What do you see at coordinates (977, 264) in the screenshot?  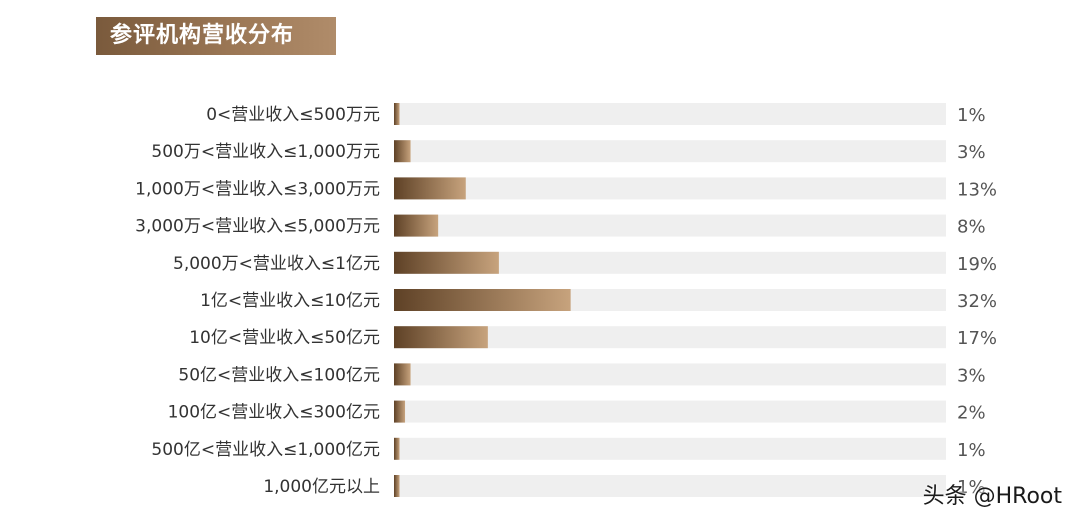 I see `value-label: 19%` at bounding box center [977, 264].